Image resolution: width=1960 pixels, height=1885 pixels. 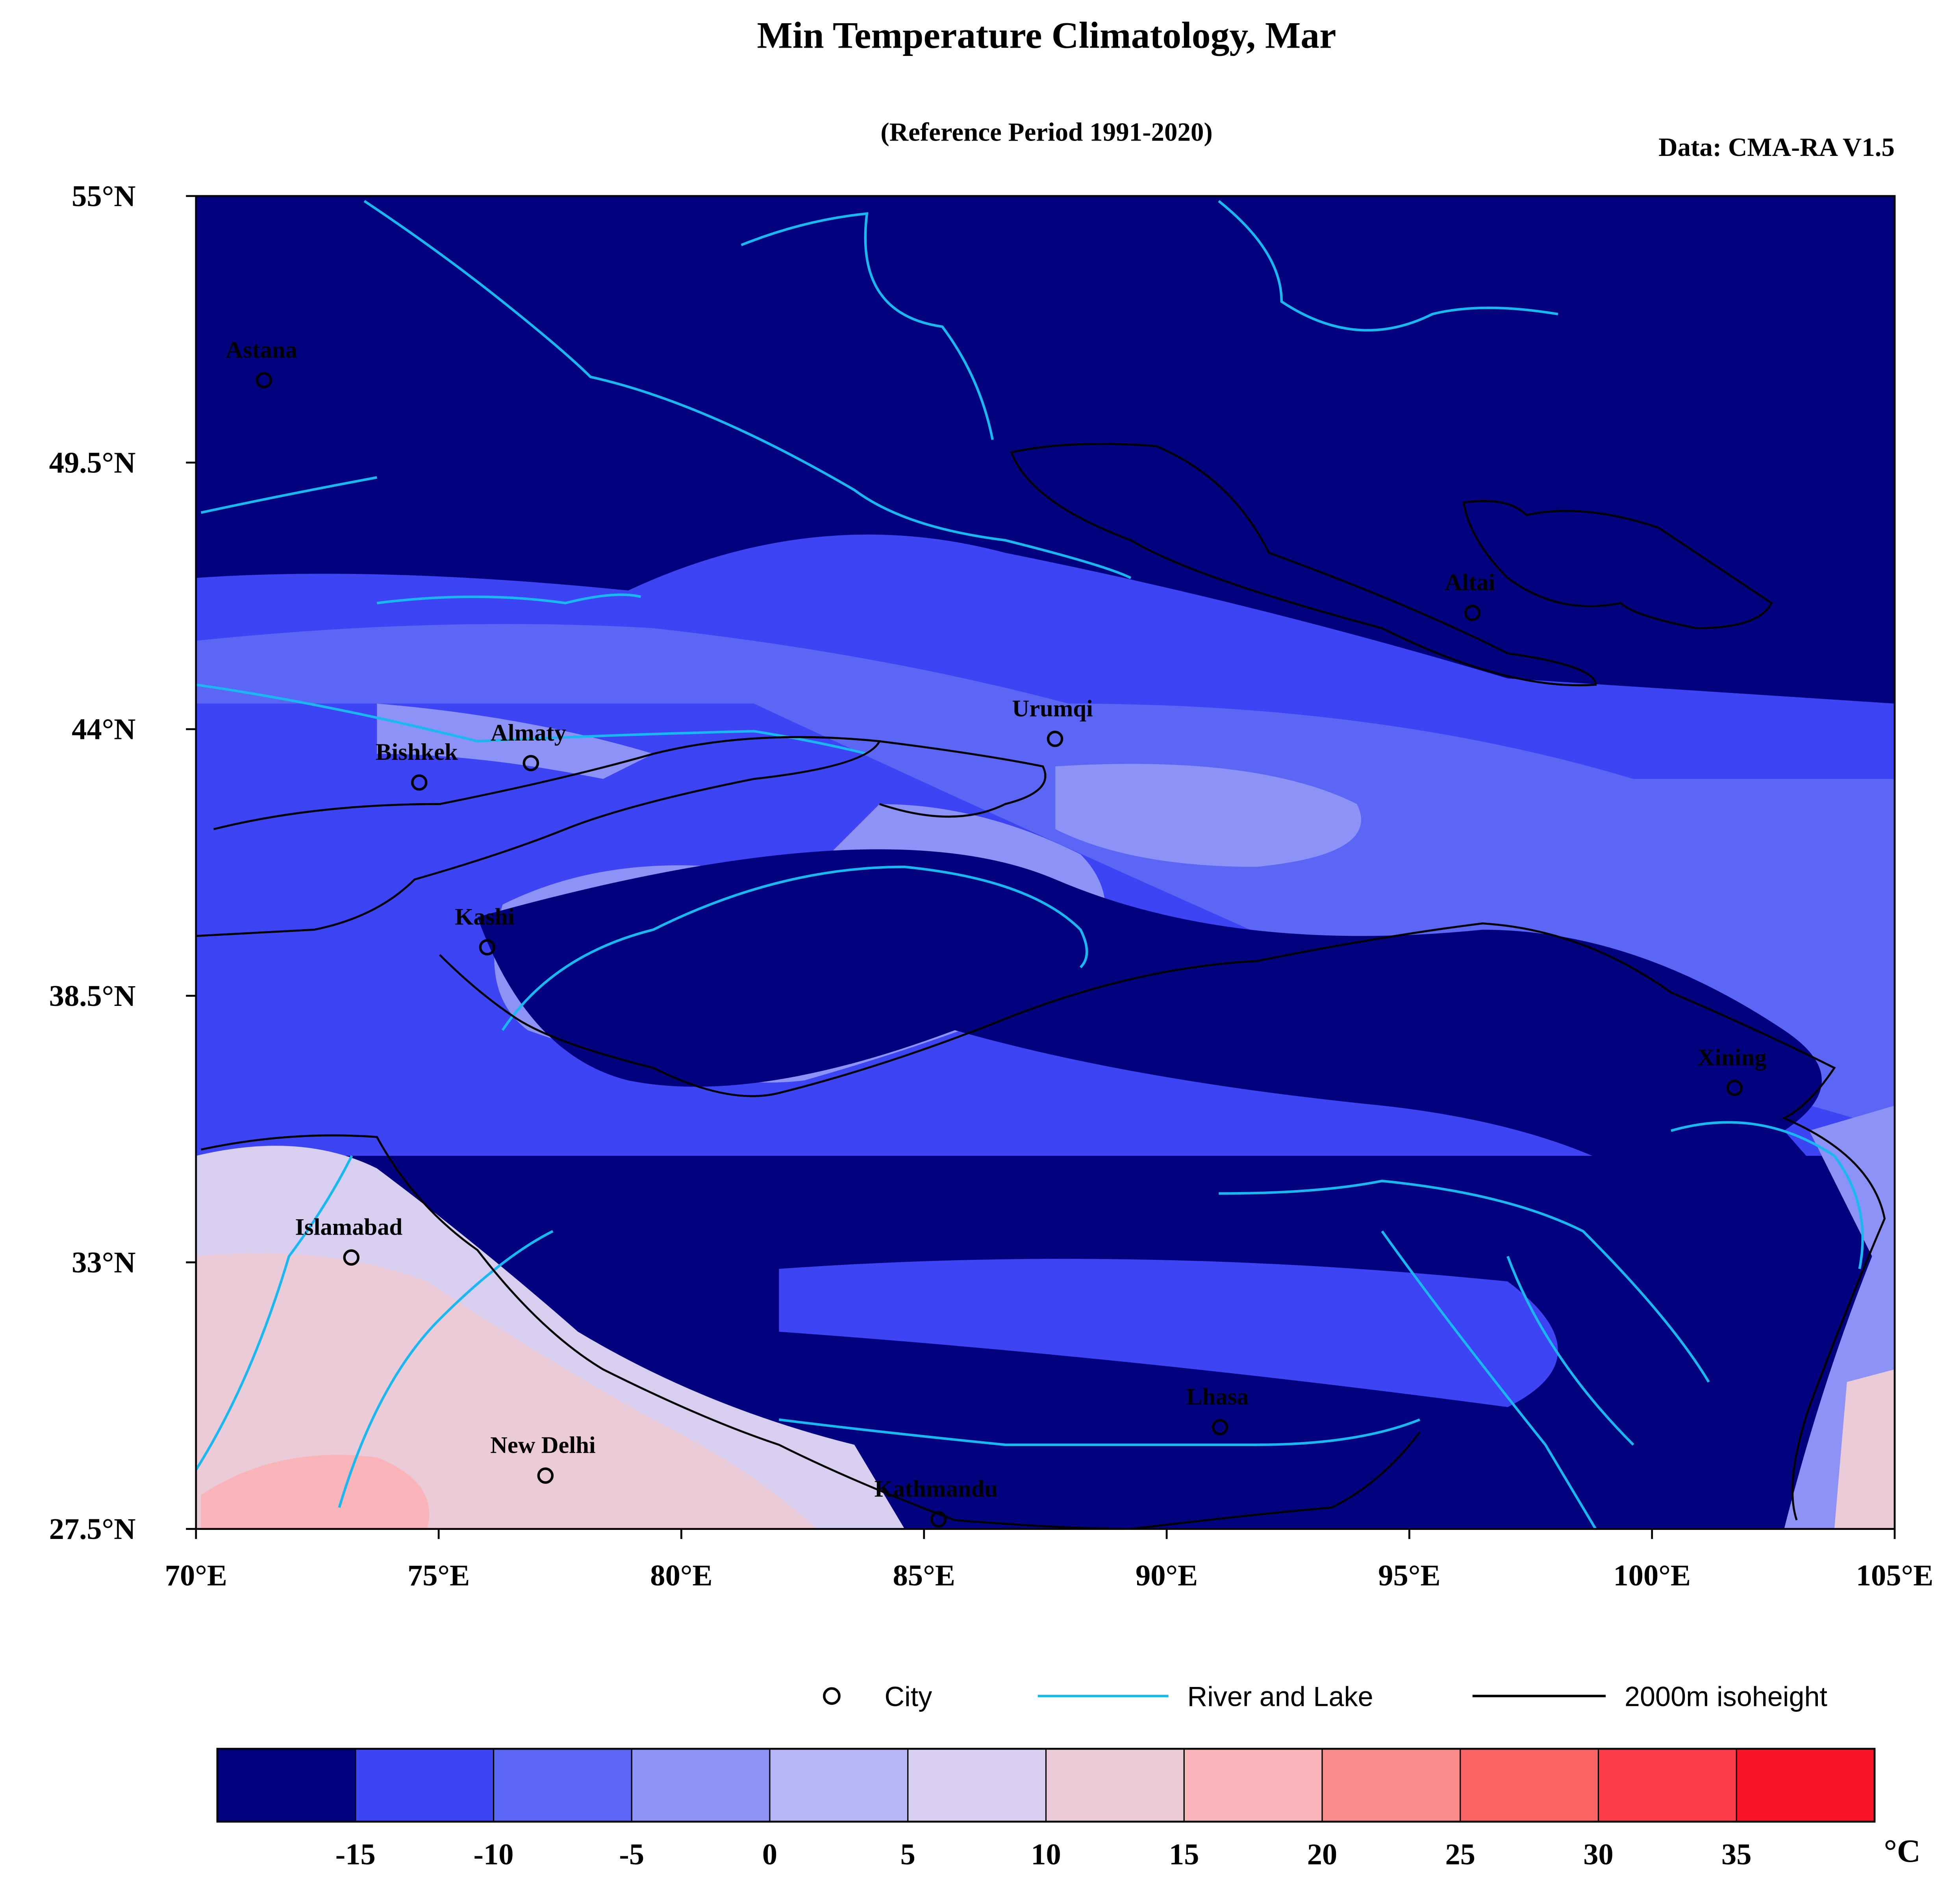 What do you see at coordinates (92, 1529) in the screenshot?
I see `y-tick-label: 27.5°N` at bounding box center [92, 1529].